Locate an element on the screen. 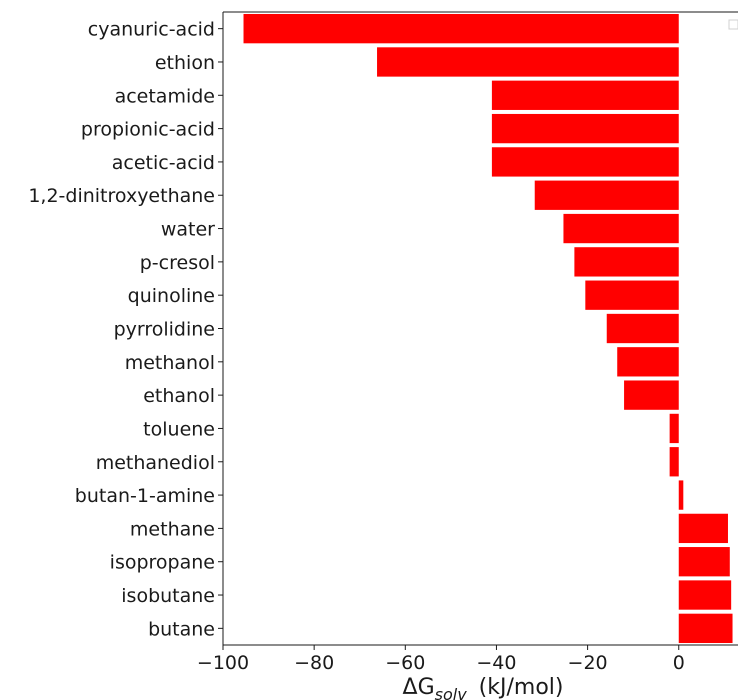 The width and height of the screenshot is (738, 700). x-axis-label-prefix: ΔG is located at coordinates (419, 687).